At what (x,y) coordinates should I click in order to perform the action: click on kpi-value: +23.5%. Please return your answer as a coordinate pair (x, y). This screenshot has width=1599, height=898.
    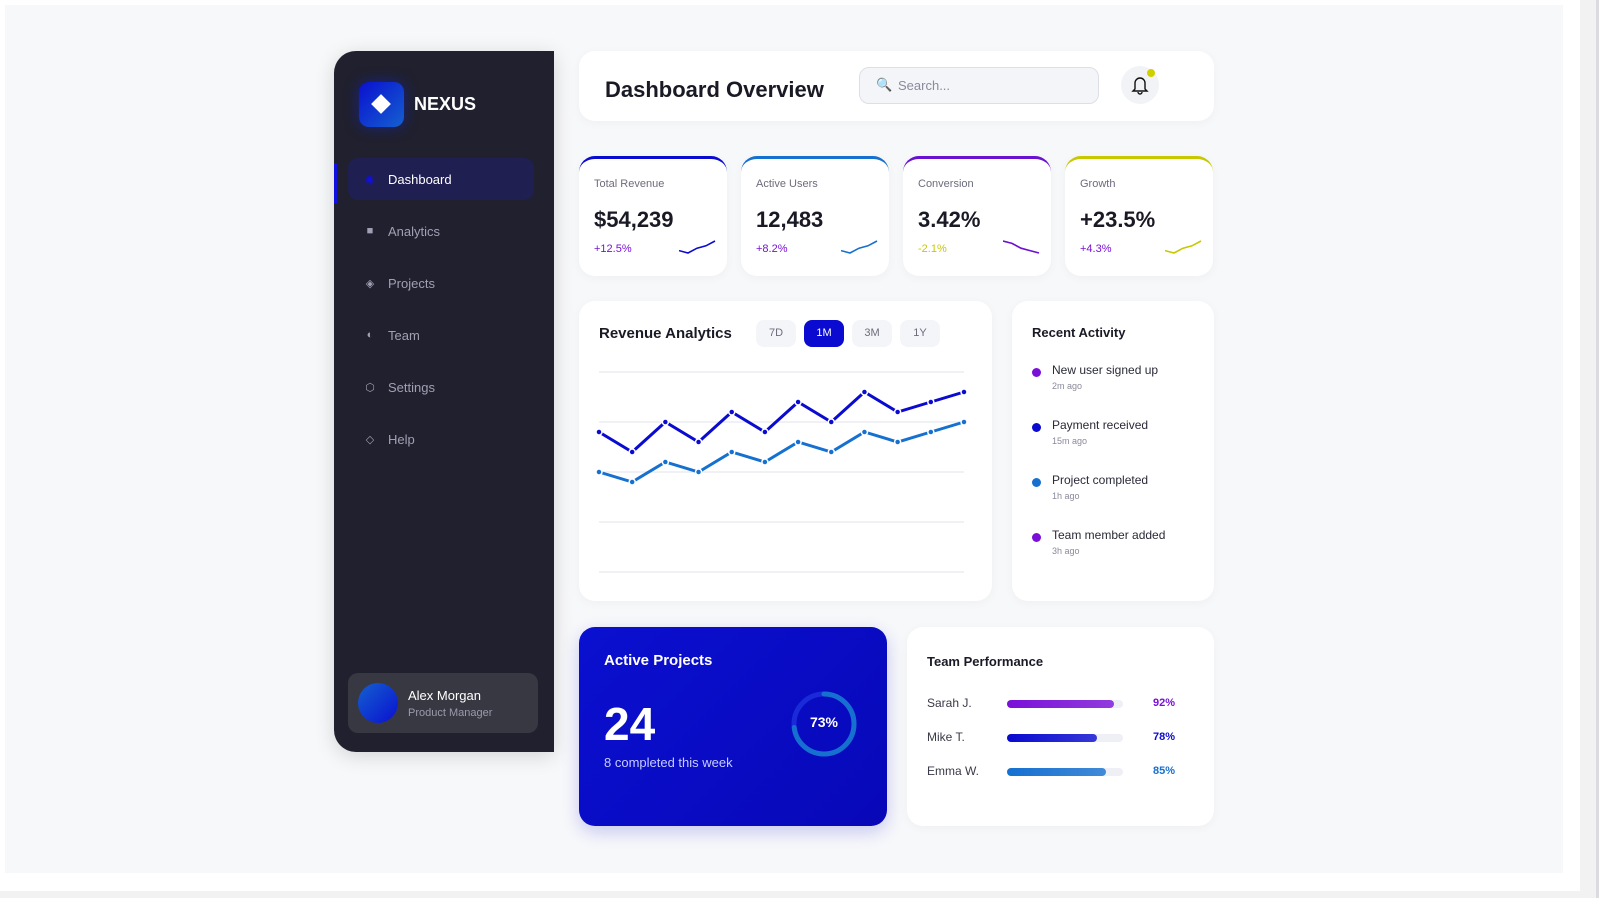
    Looking at the image, I should click on (1118, 219).